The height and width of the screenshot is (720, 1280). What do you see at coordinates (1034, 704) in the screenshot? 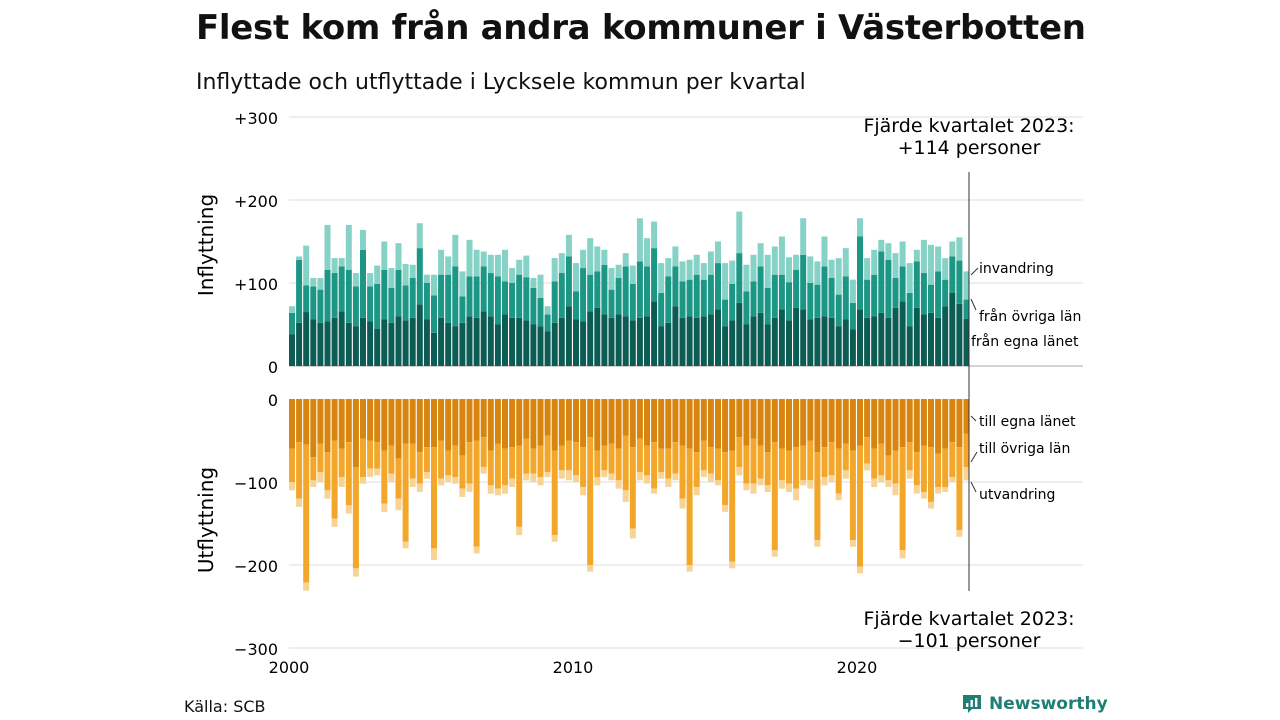
I see `newsworthy-logo: Newsworthy` at bounding box center [1034, 704].